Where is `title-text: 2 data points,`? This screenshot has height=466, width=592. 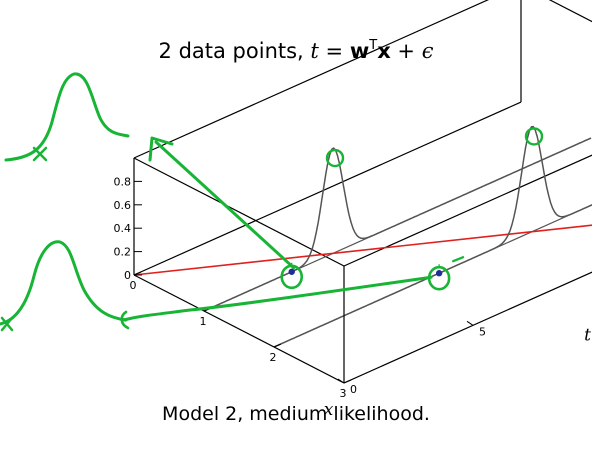
title-text: 2 data points, is located at coordinates (234, 51).